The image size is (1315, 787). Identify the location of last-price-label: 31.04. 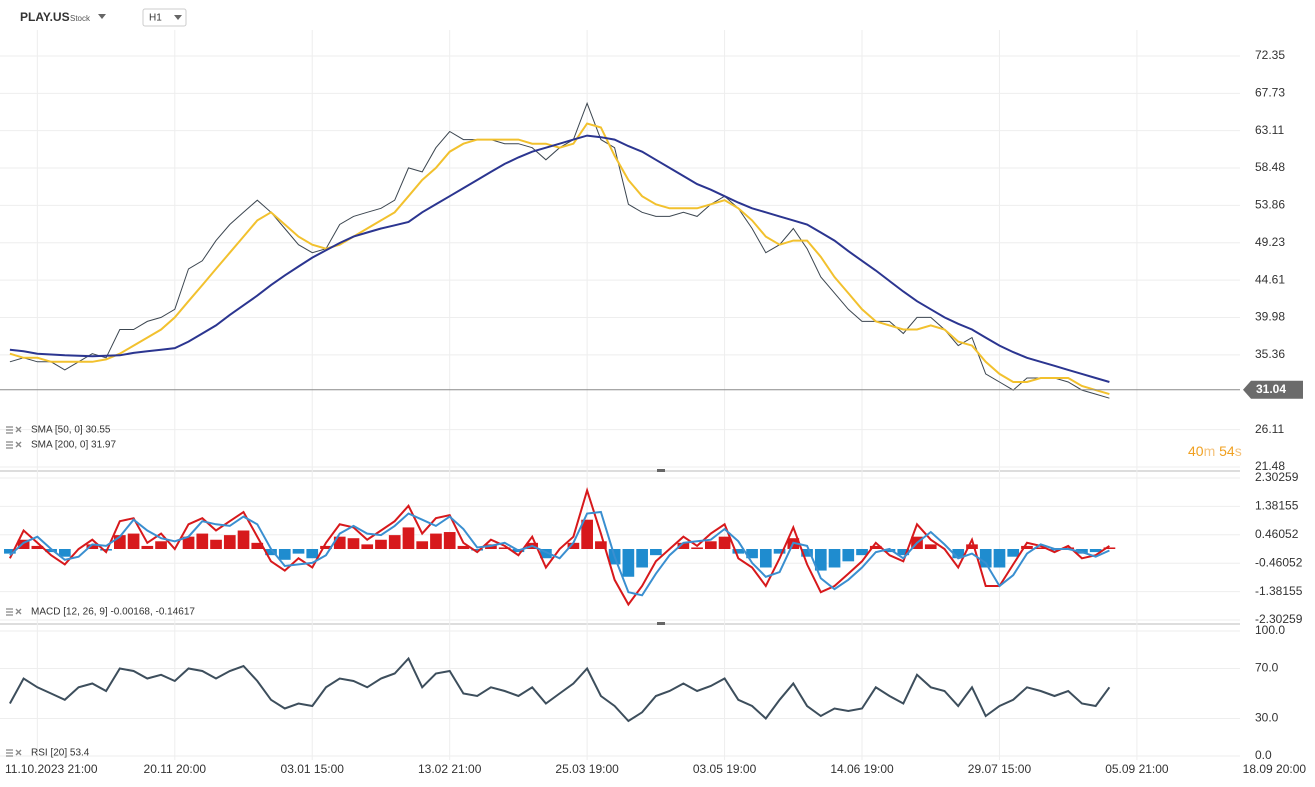
(1271, 389).